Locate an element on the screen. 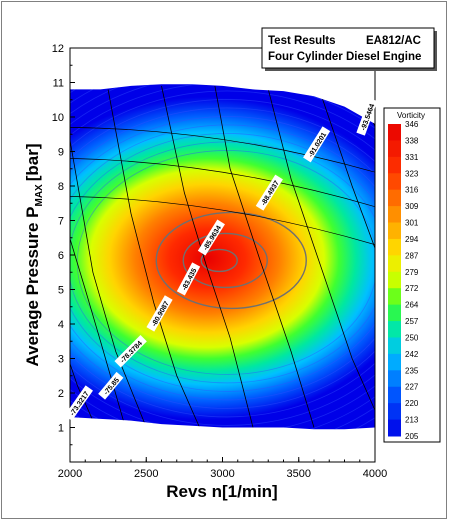 Image resolution: width=450 pixels, height=522 pixels. legend-level: 338 is located at coordinates (412, 140).